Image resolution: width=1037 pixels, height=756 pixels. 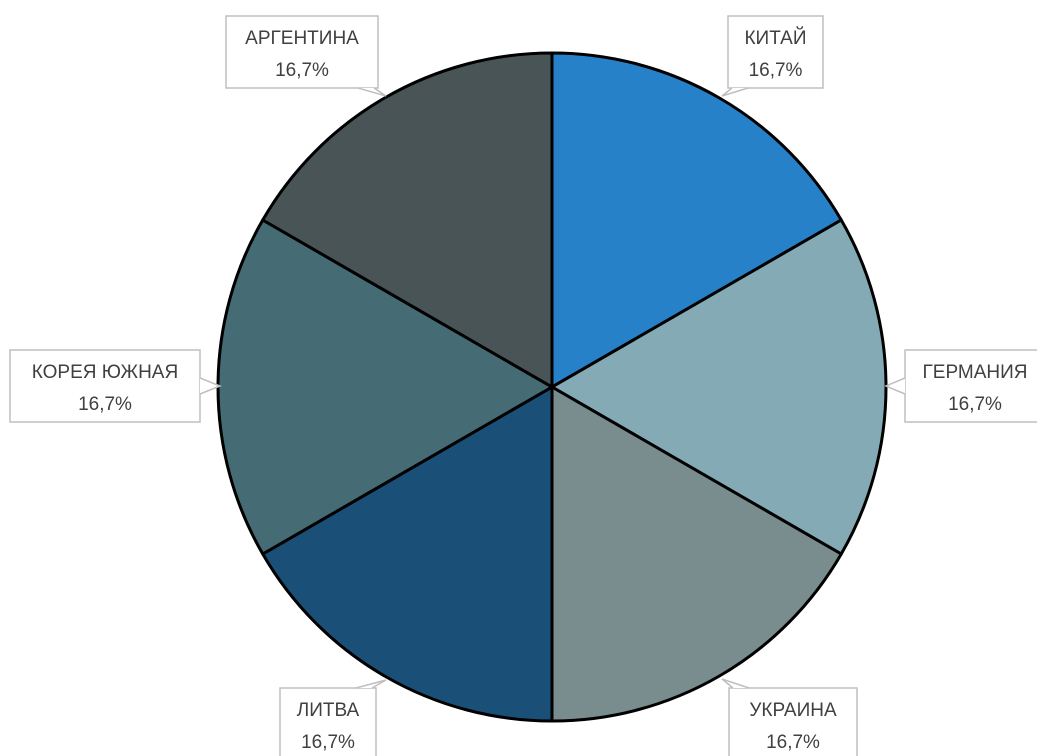 I want to click on slice-category-label: КИТАЙ, so click(x=775, y=38).